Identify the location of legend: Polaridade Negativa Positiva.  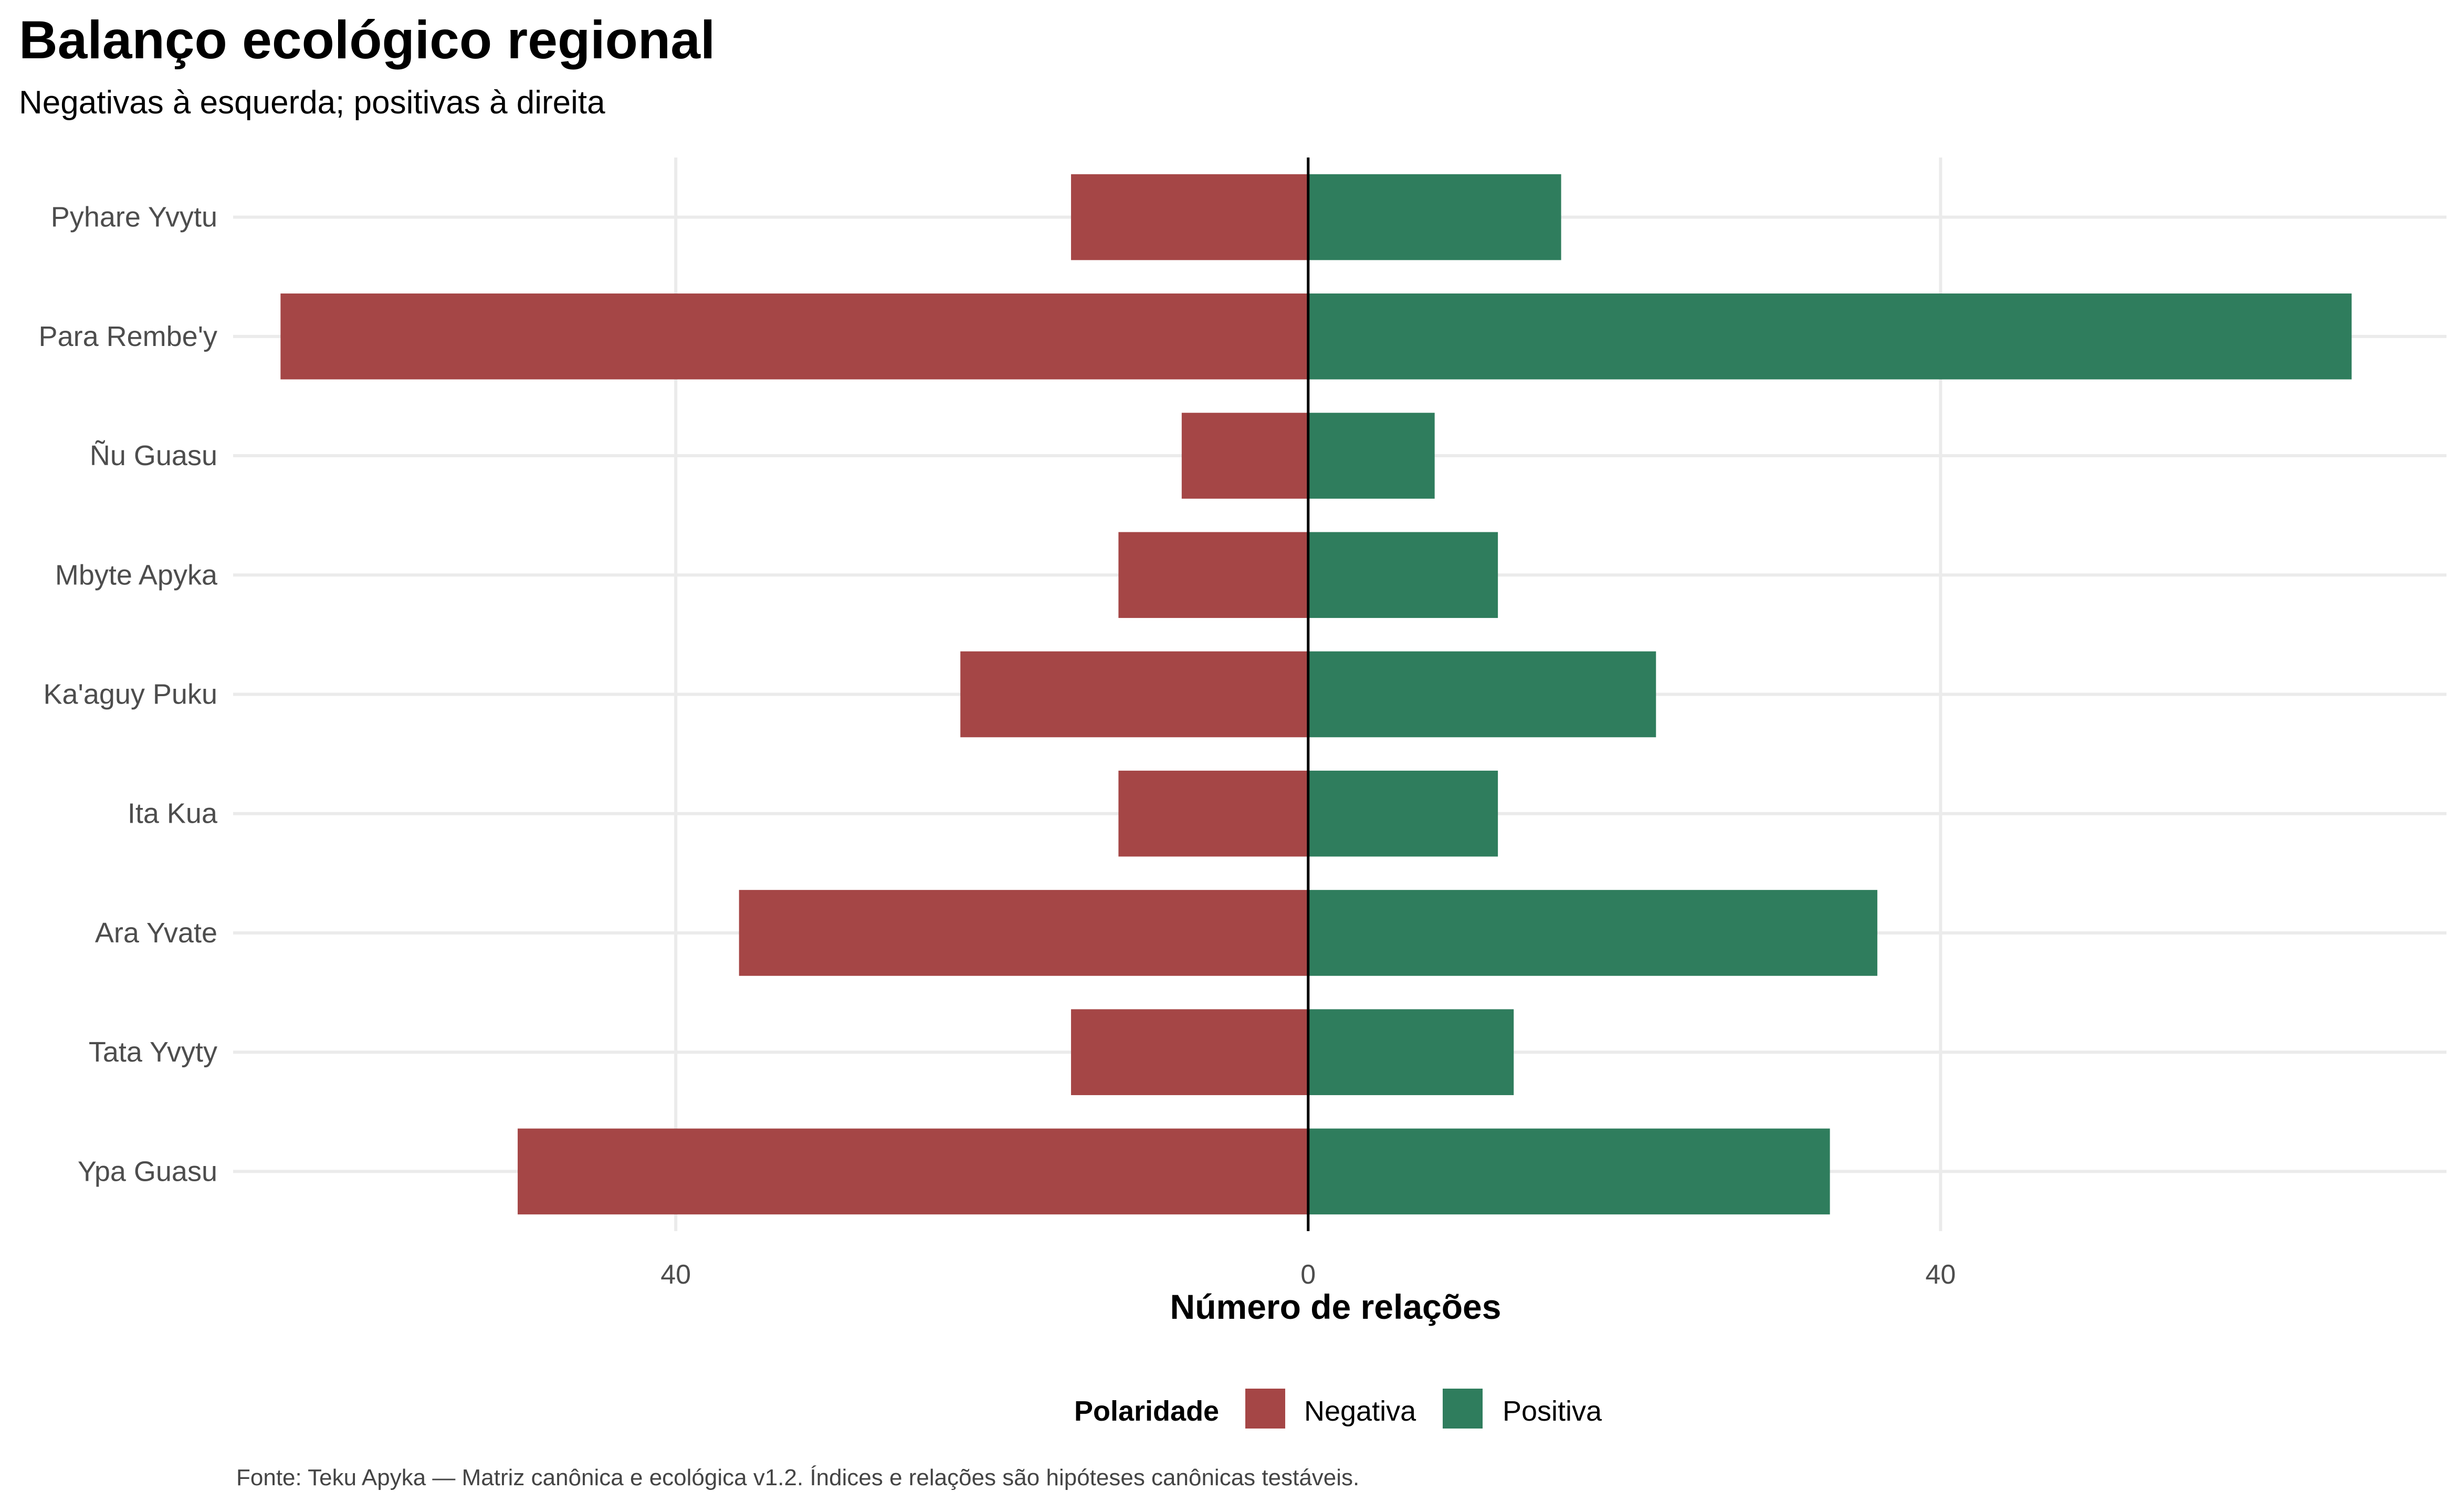
(1228, 1410).